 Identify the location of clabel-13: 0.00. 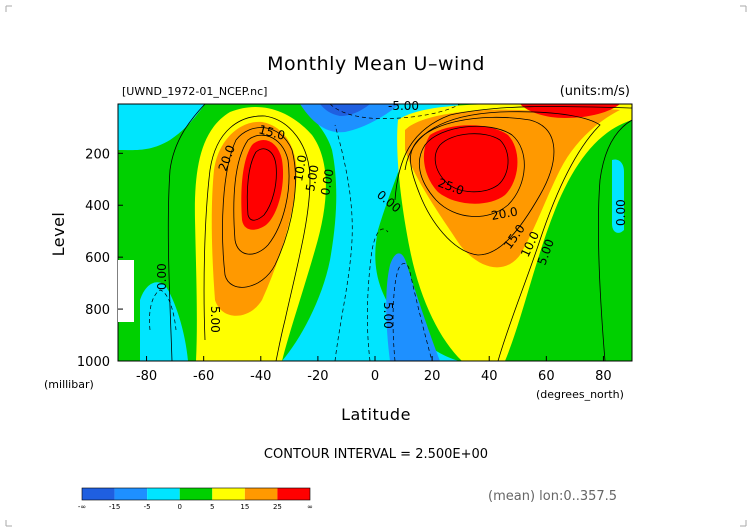
(162, 276).